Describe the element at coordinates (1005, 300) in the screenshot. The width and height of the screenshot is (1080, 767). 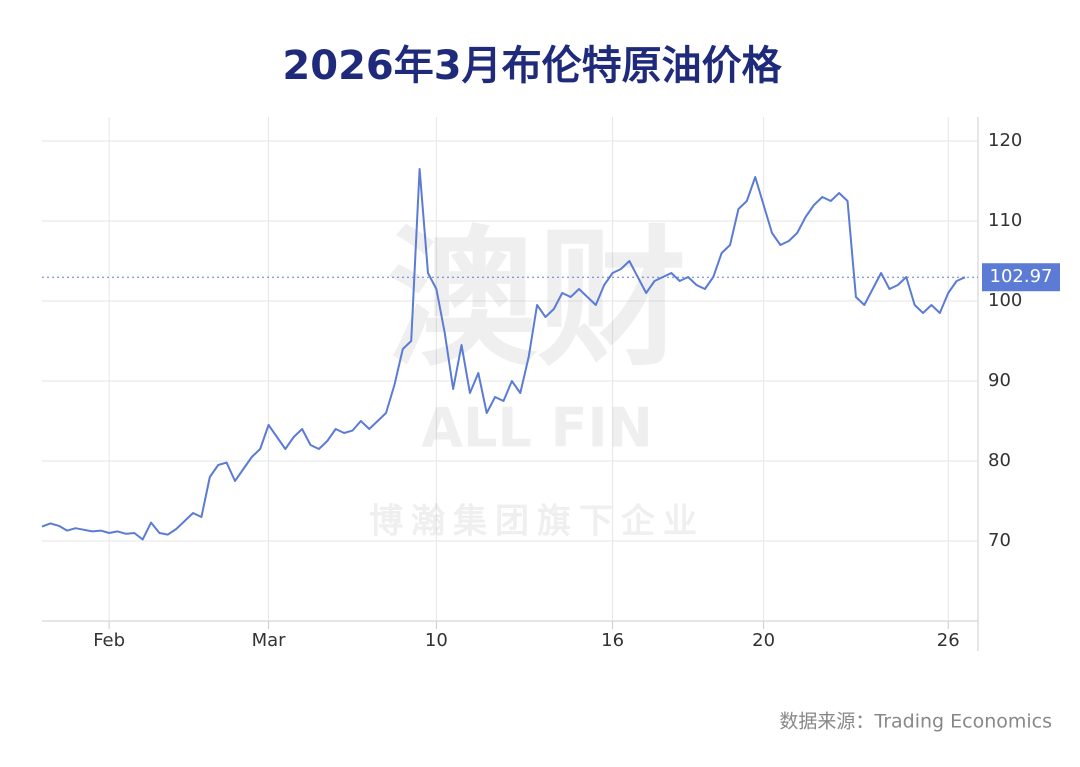
I see `y-tick-label: 100` at that location.